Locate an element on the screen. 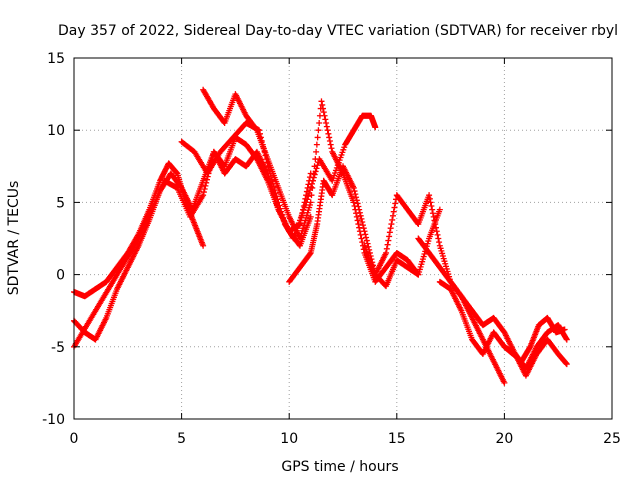 Image resolution: width=640 pixels, height=480 pixels. x-tick-label: 5 is located at coordinates (181, 439).